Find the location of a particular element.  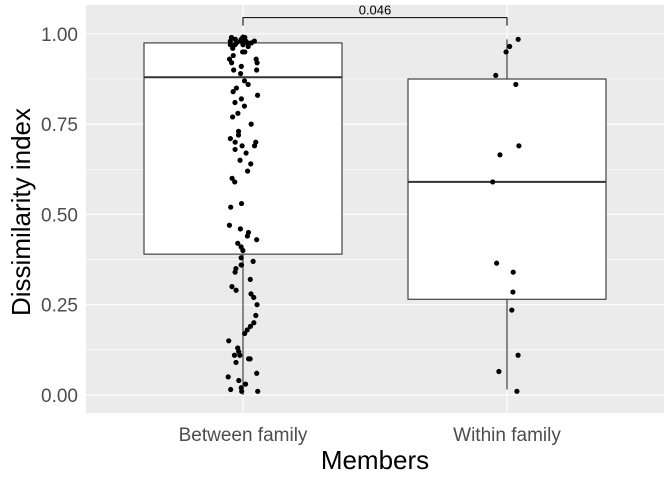

x-tick-label-0: Between family is located at coordinates (243, 435).